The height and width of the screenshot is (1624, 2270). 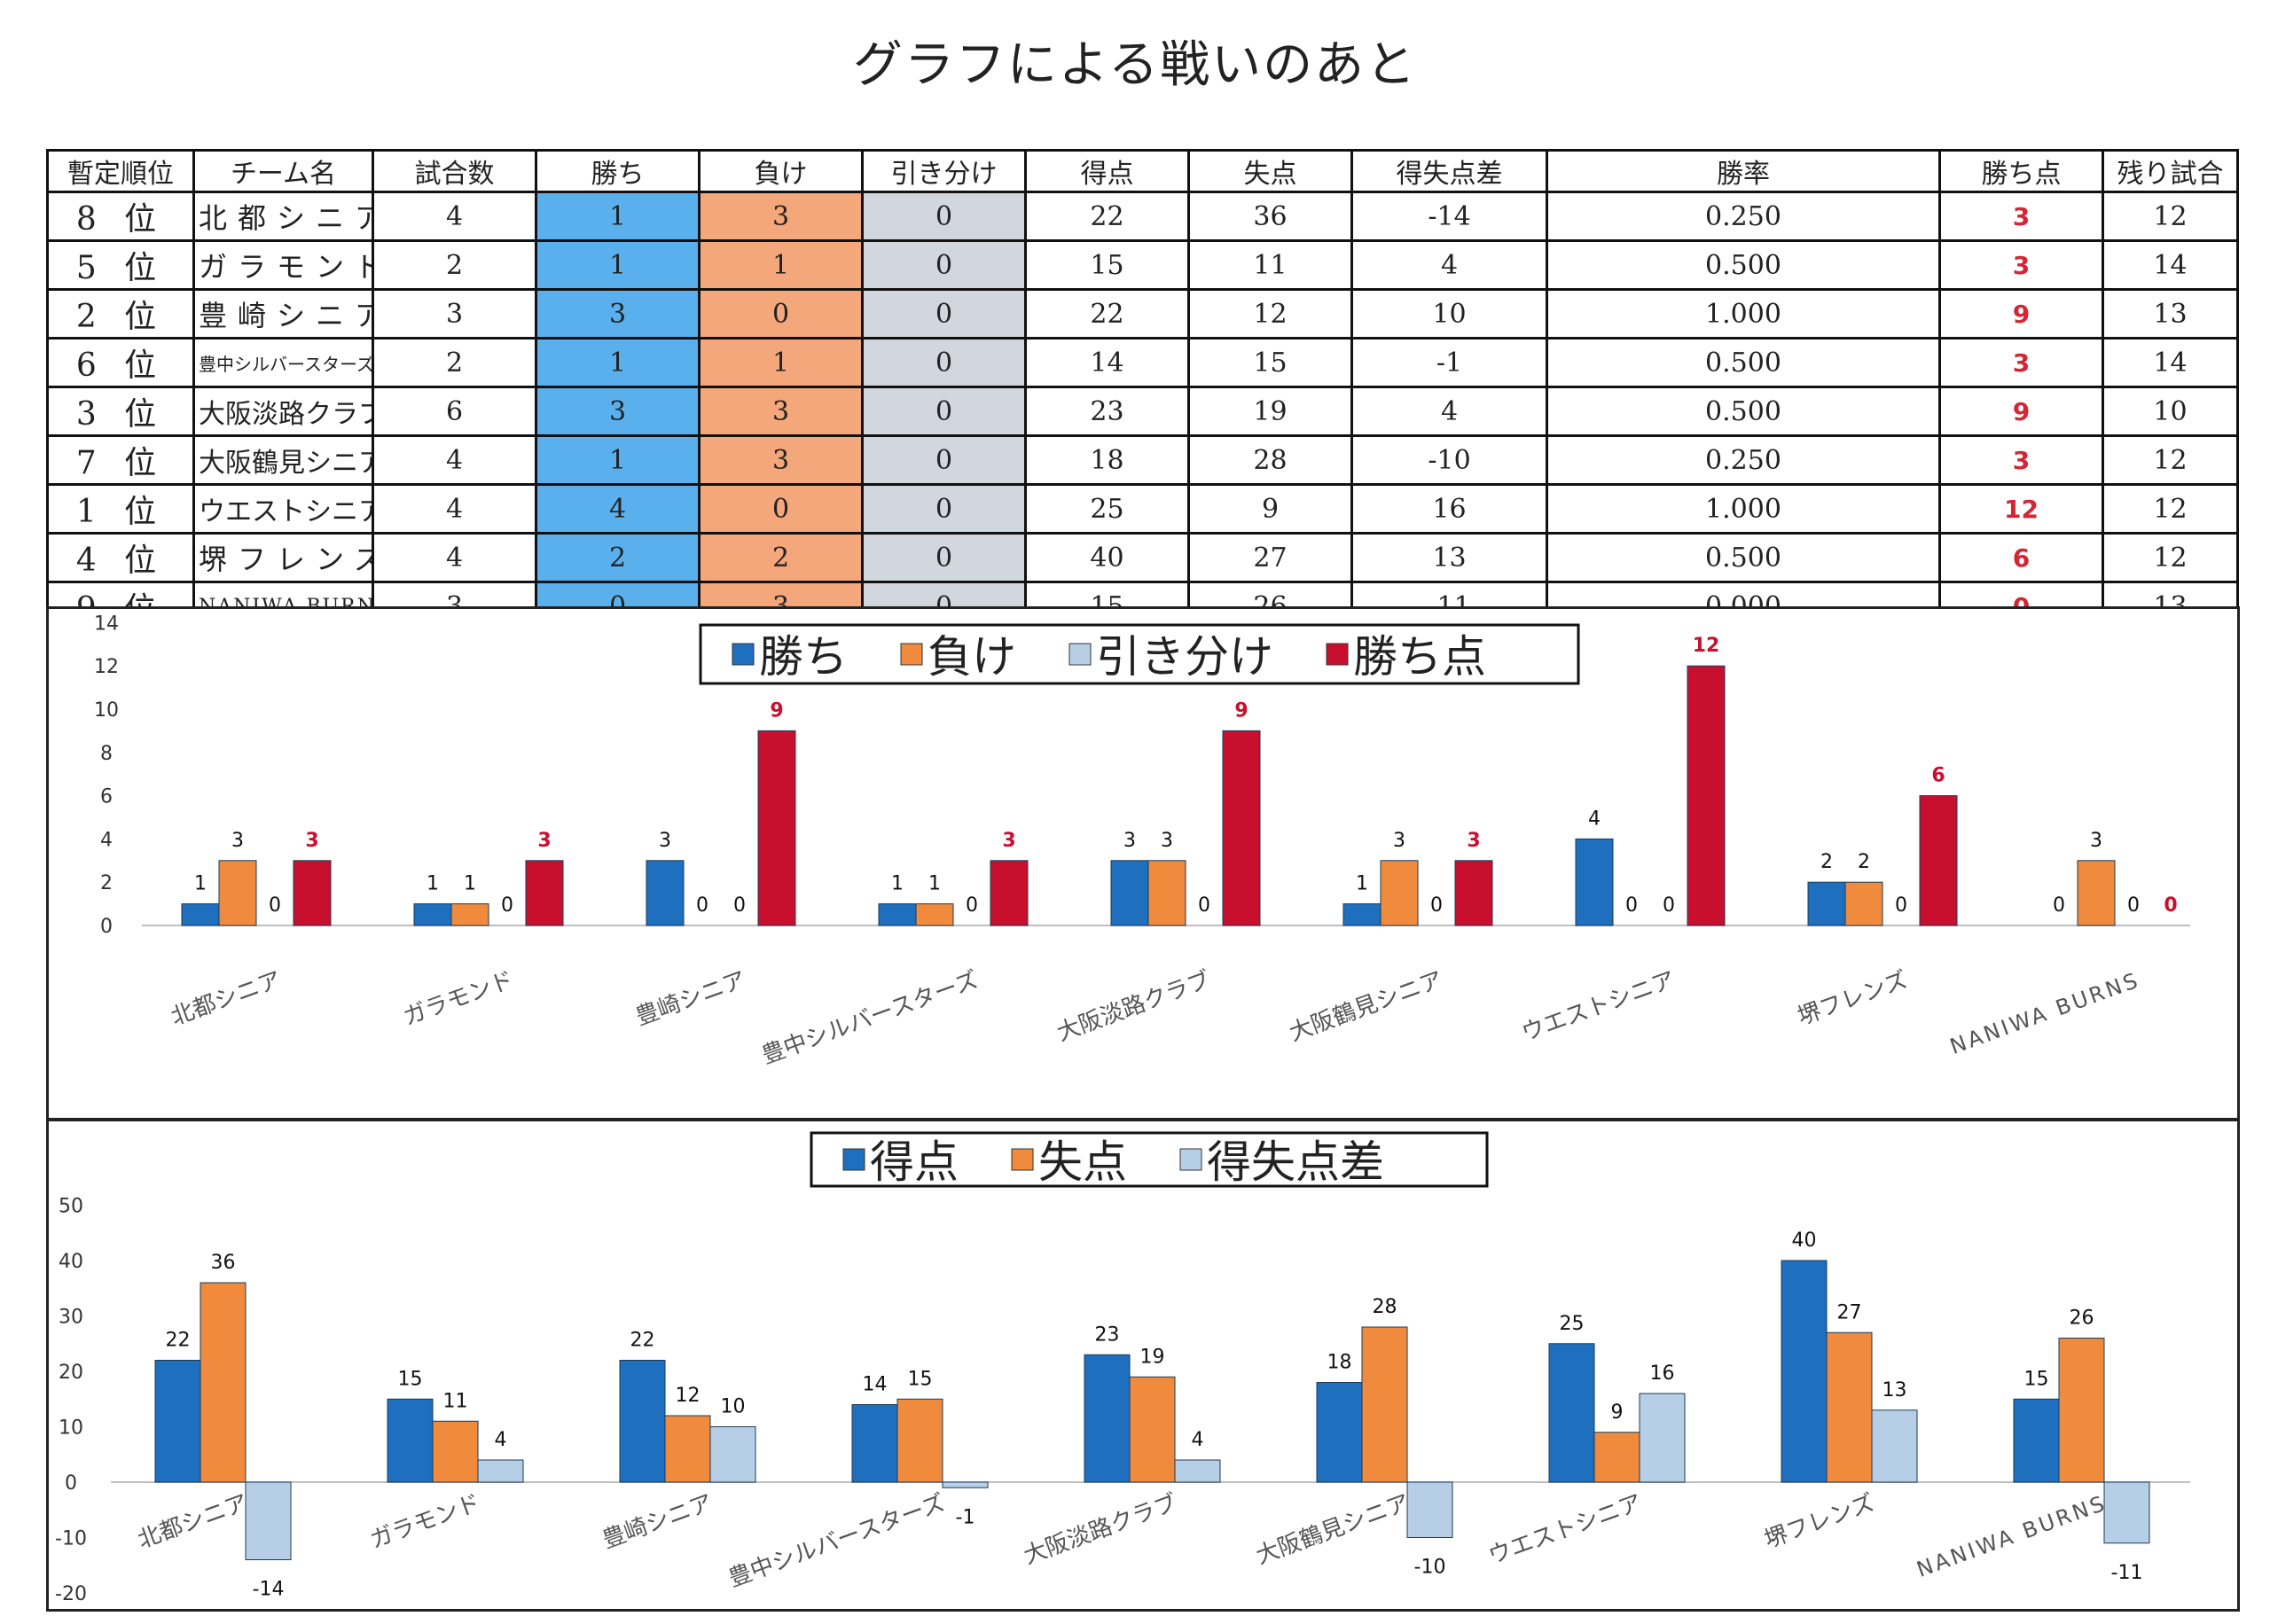 I want to click on category-label: 大阪淡路クラブ, so click(x=1101, y=1529).